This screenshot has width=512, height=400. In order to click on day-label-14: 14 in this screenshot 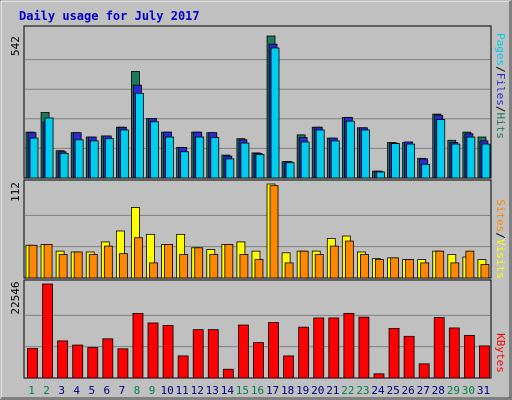, I will do `click(228, 390)`.